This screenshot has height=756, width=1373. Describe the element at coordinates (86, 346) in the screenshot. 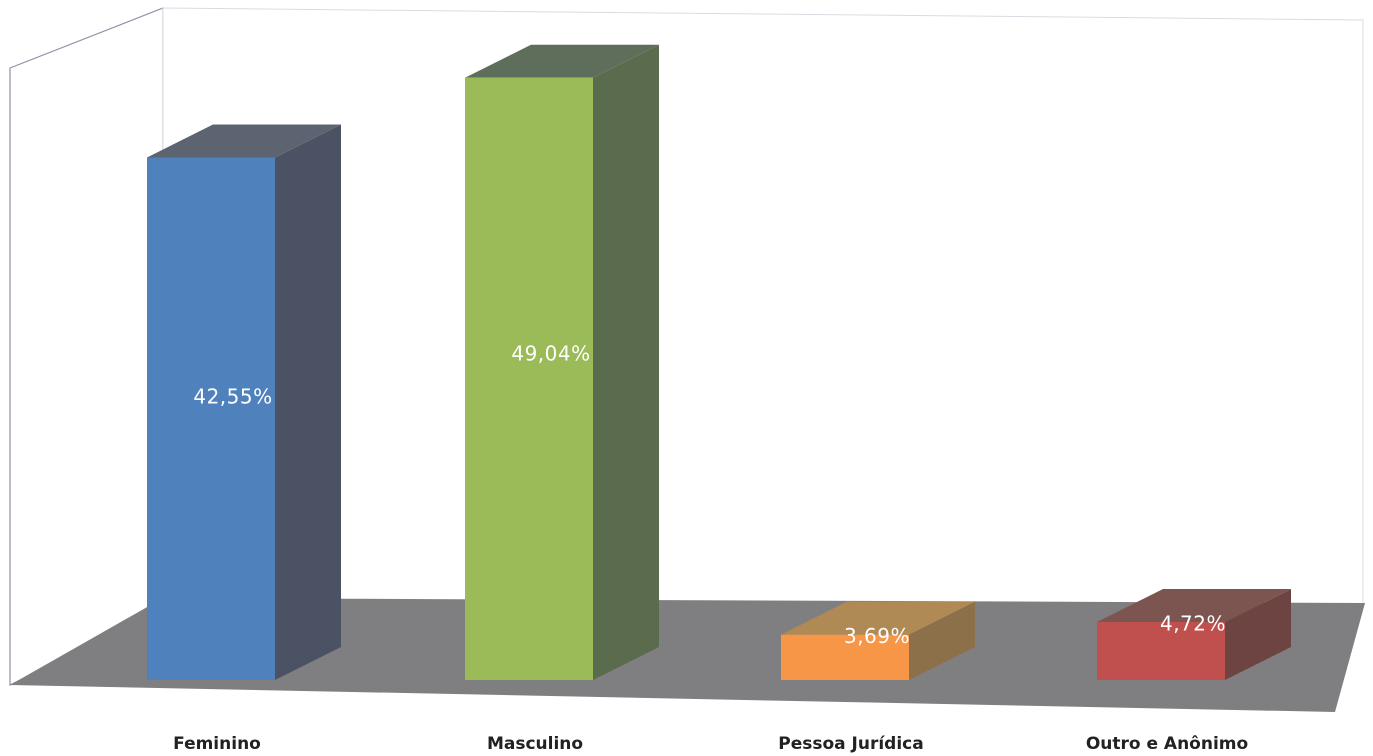

I see `left-wall` at that location.